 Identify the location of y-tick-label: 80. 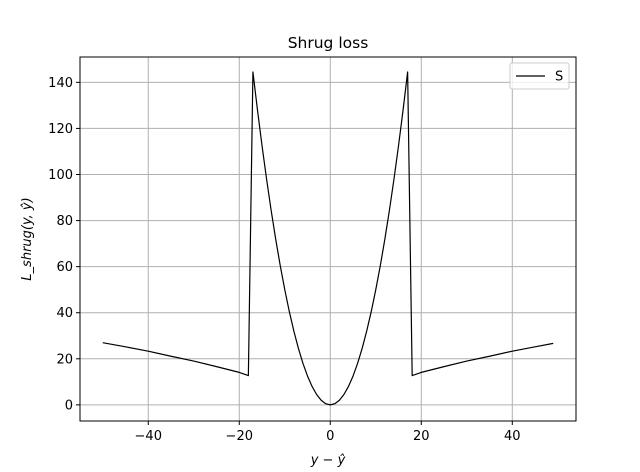
(64, 221).